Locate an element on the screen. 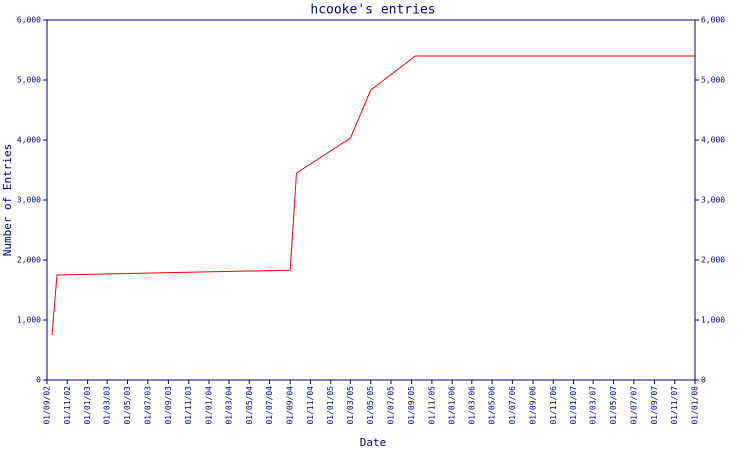  x-tick-label: 01/01/06 is located at coordinates (452, 405).